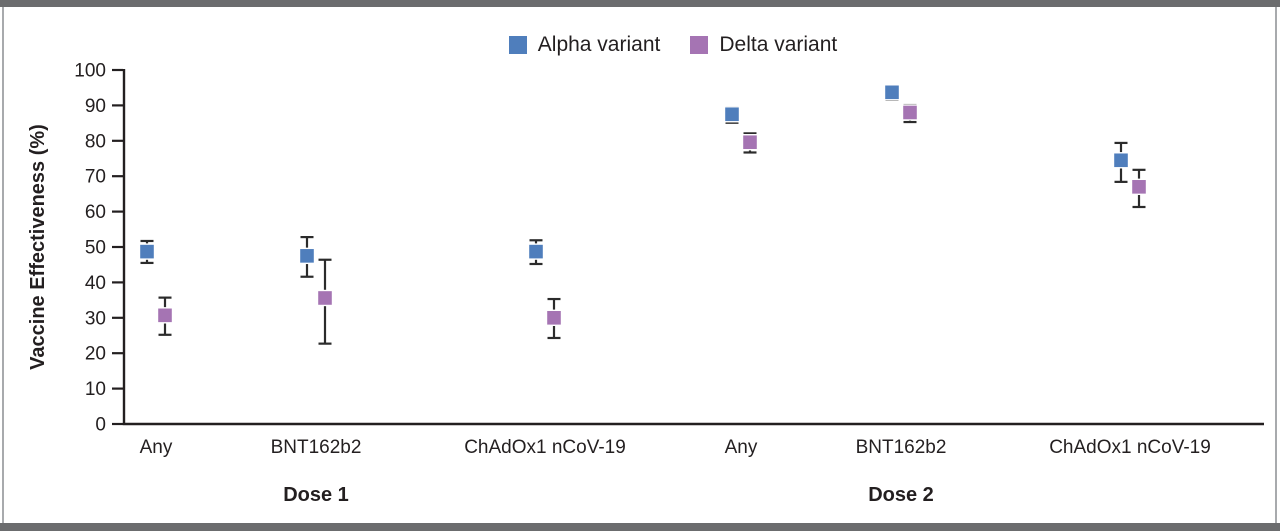 Image resolution: width=1280 pixels, height=531 pixels. I want to click on y-tick-label: 50, so click(95, 248).